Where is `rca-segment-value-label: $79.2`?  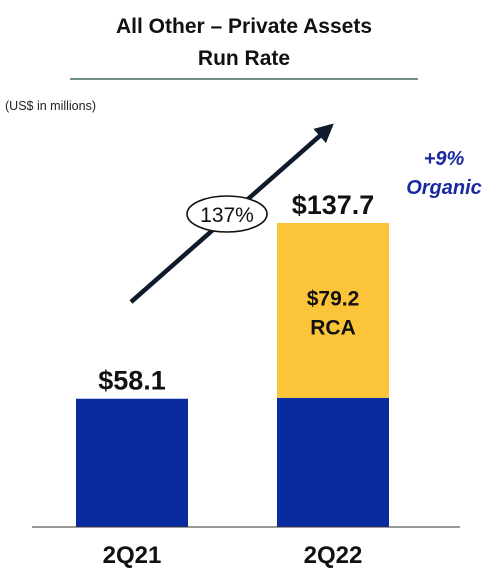 rca-segment-value-label: $79.2 is located at coordinates (333, 298).